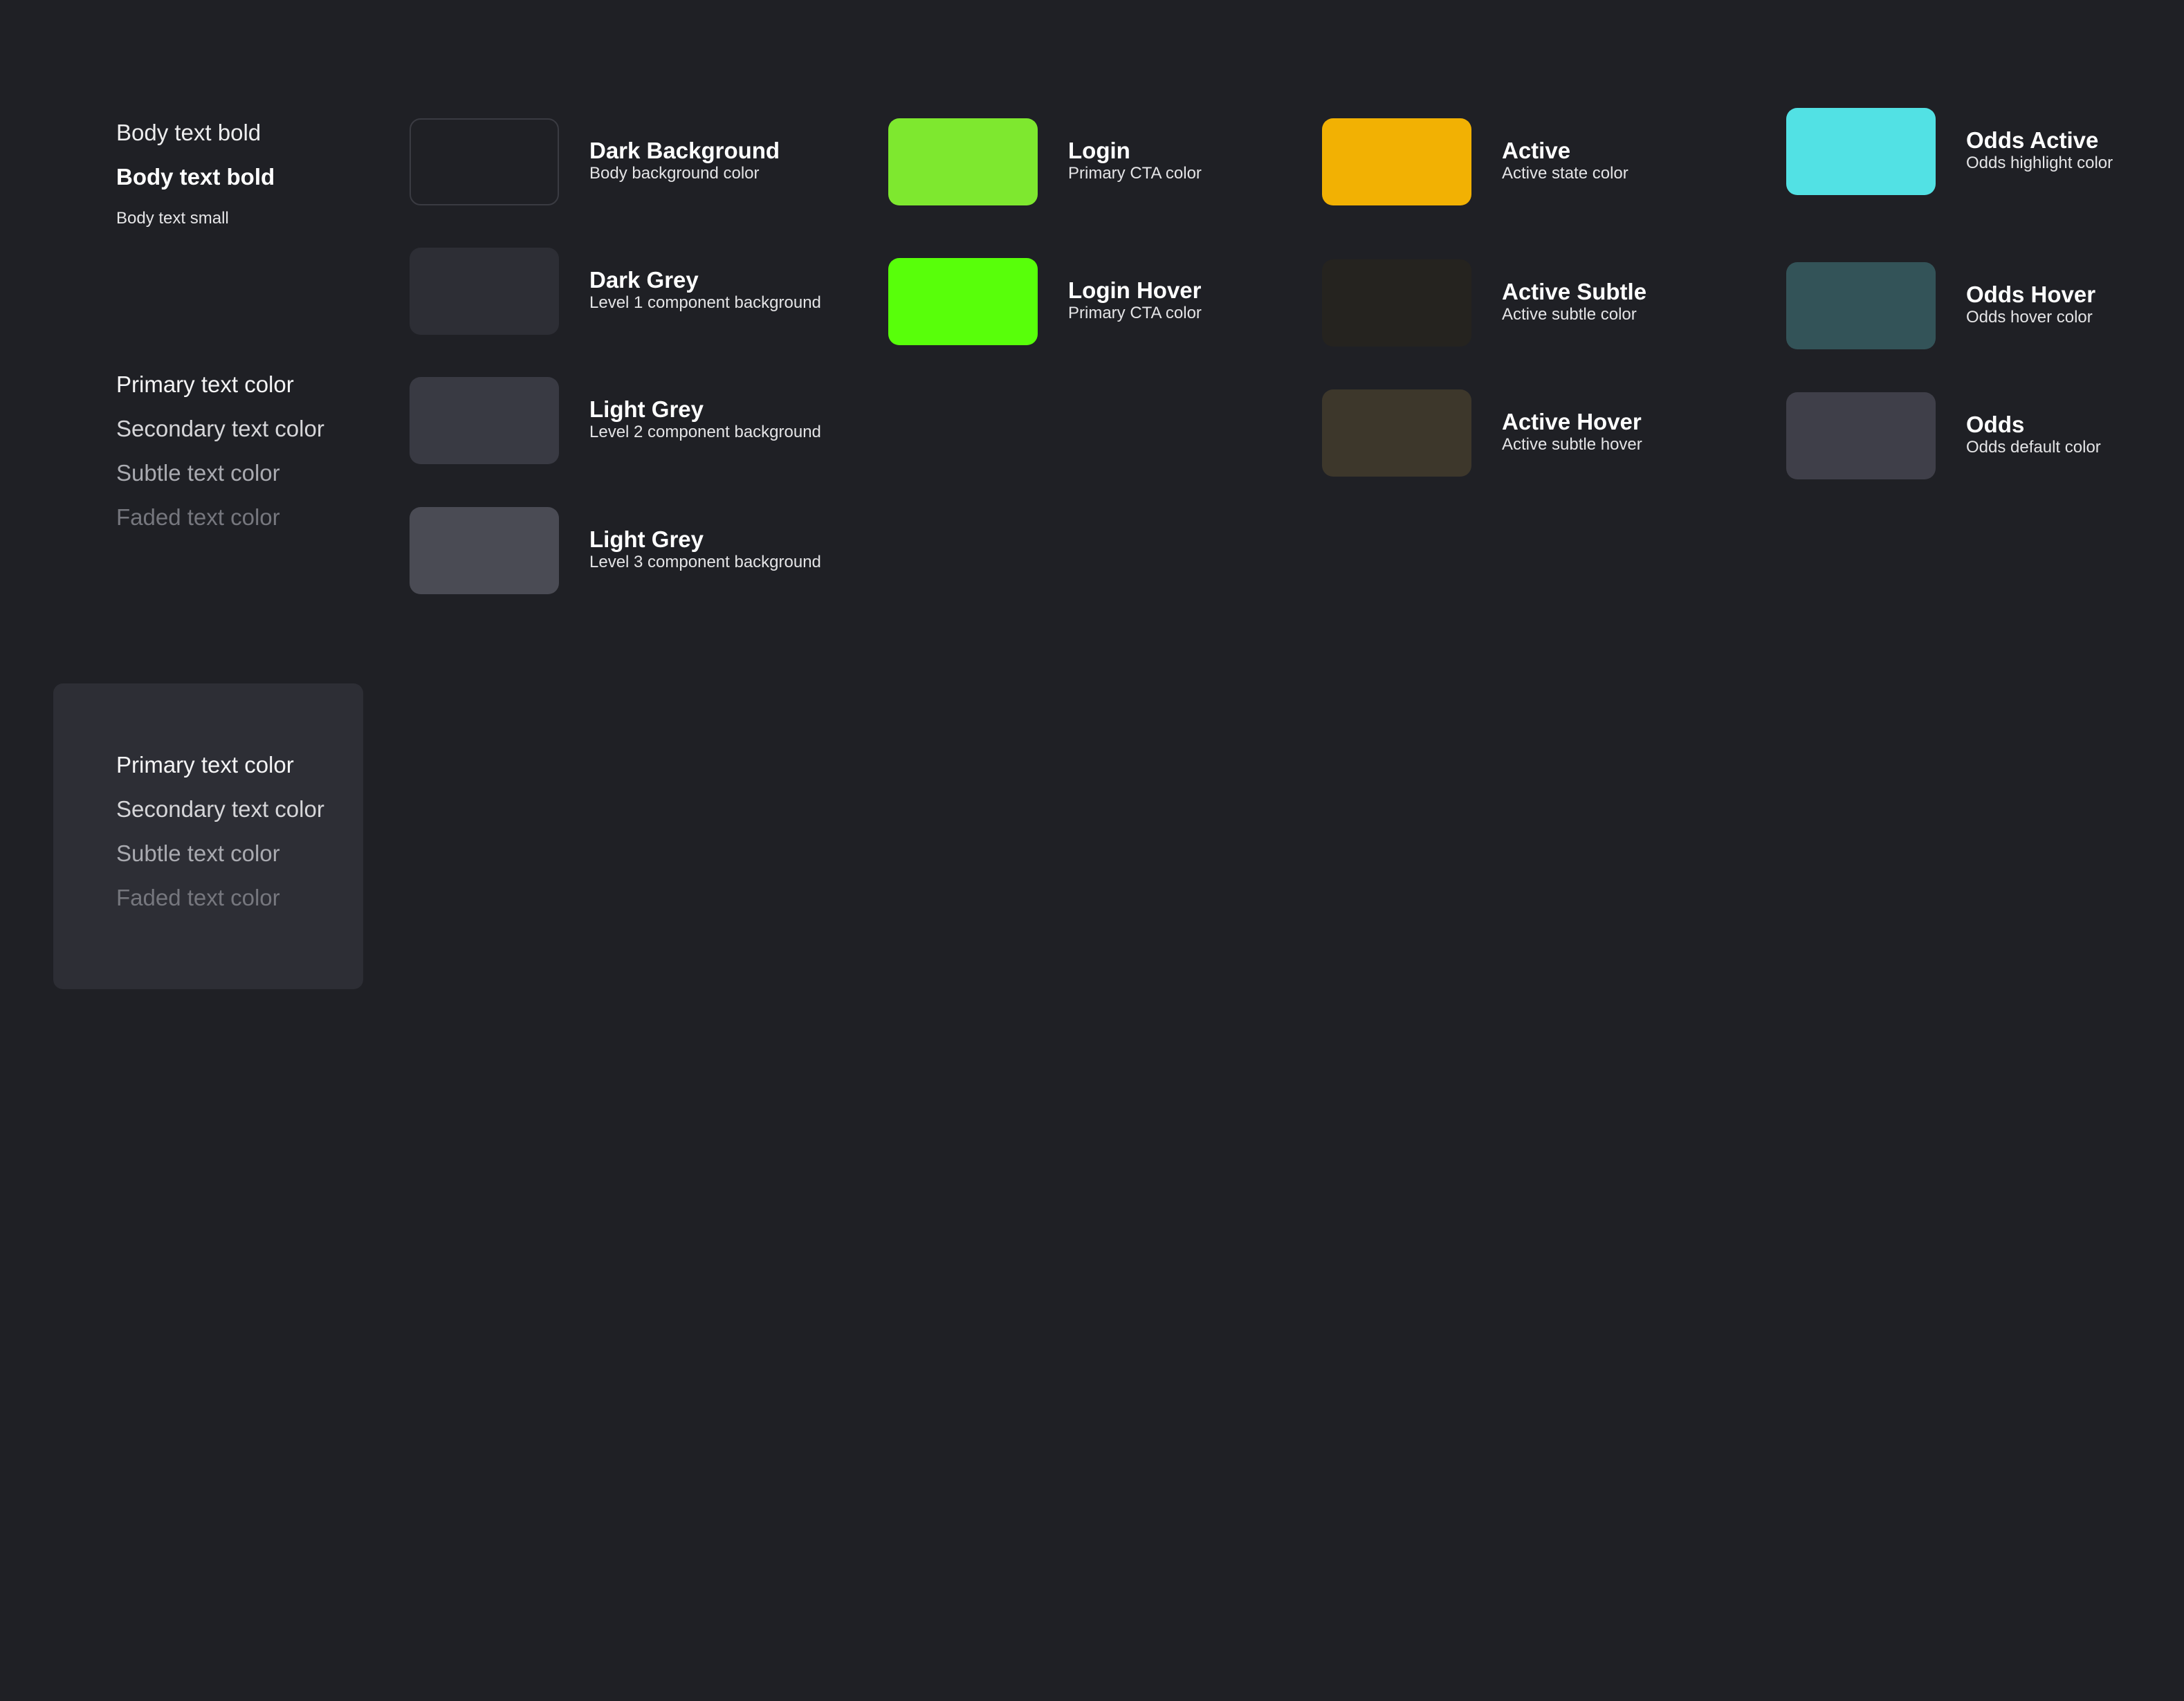  I want to click on swatch-title: Odds, so click(1995, 424).